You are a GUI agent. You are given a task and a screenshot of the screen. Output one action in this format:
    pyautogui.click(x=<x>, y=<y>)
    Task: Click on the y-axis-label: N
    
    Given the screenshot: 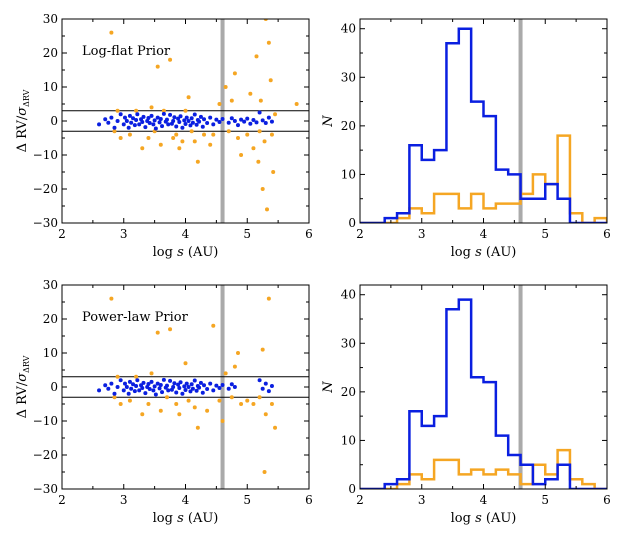 What is the action you would take?
    pyautogui.click(x=328, y=121)
    